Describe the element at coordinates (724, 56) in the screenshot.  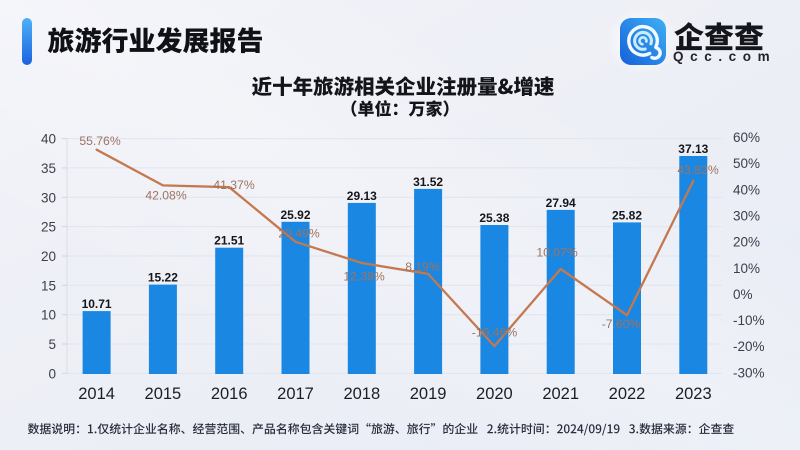
I see `svg-text: Qcc.com` at that location.